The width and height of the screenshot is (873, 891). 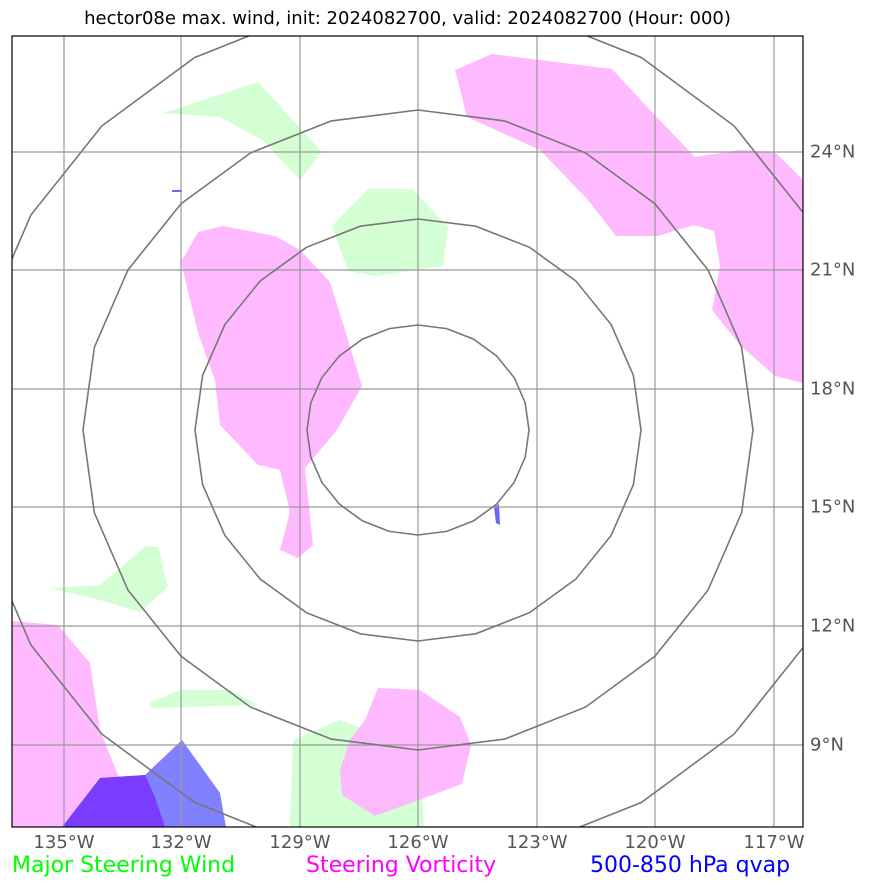 I want to click on lon-tick-123w: 123°W, so click(x=537, y=842).